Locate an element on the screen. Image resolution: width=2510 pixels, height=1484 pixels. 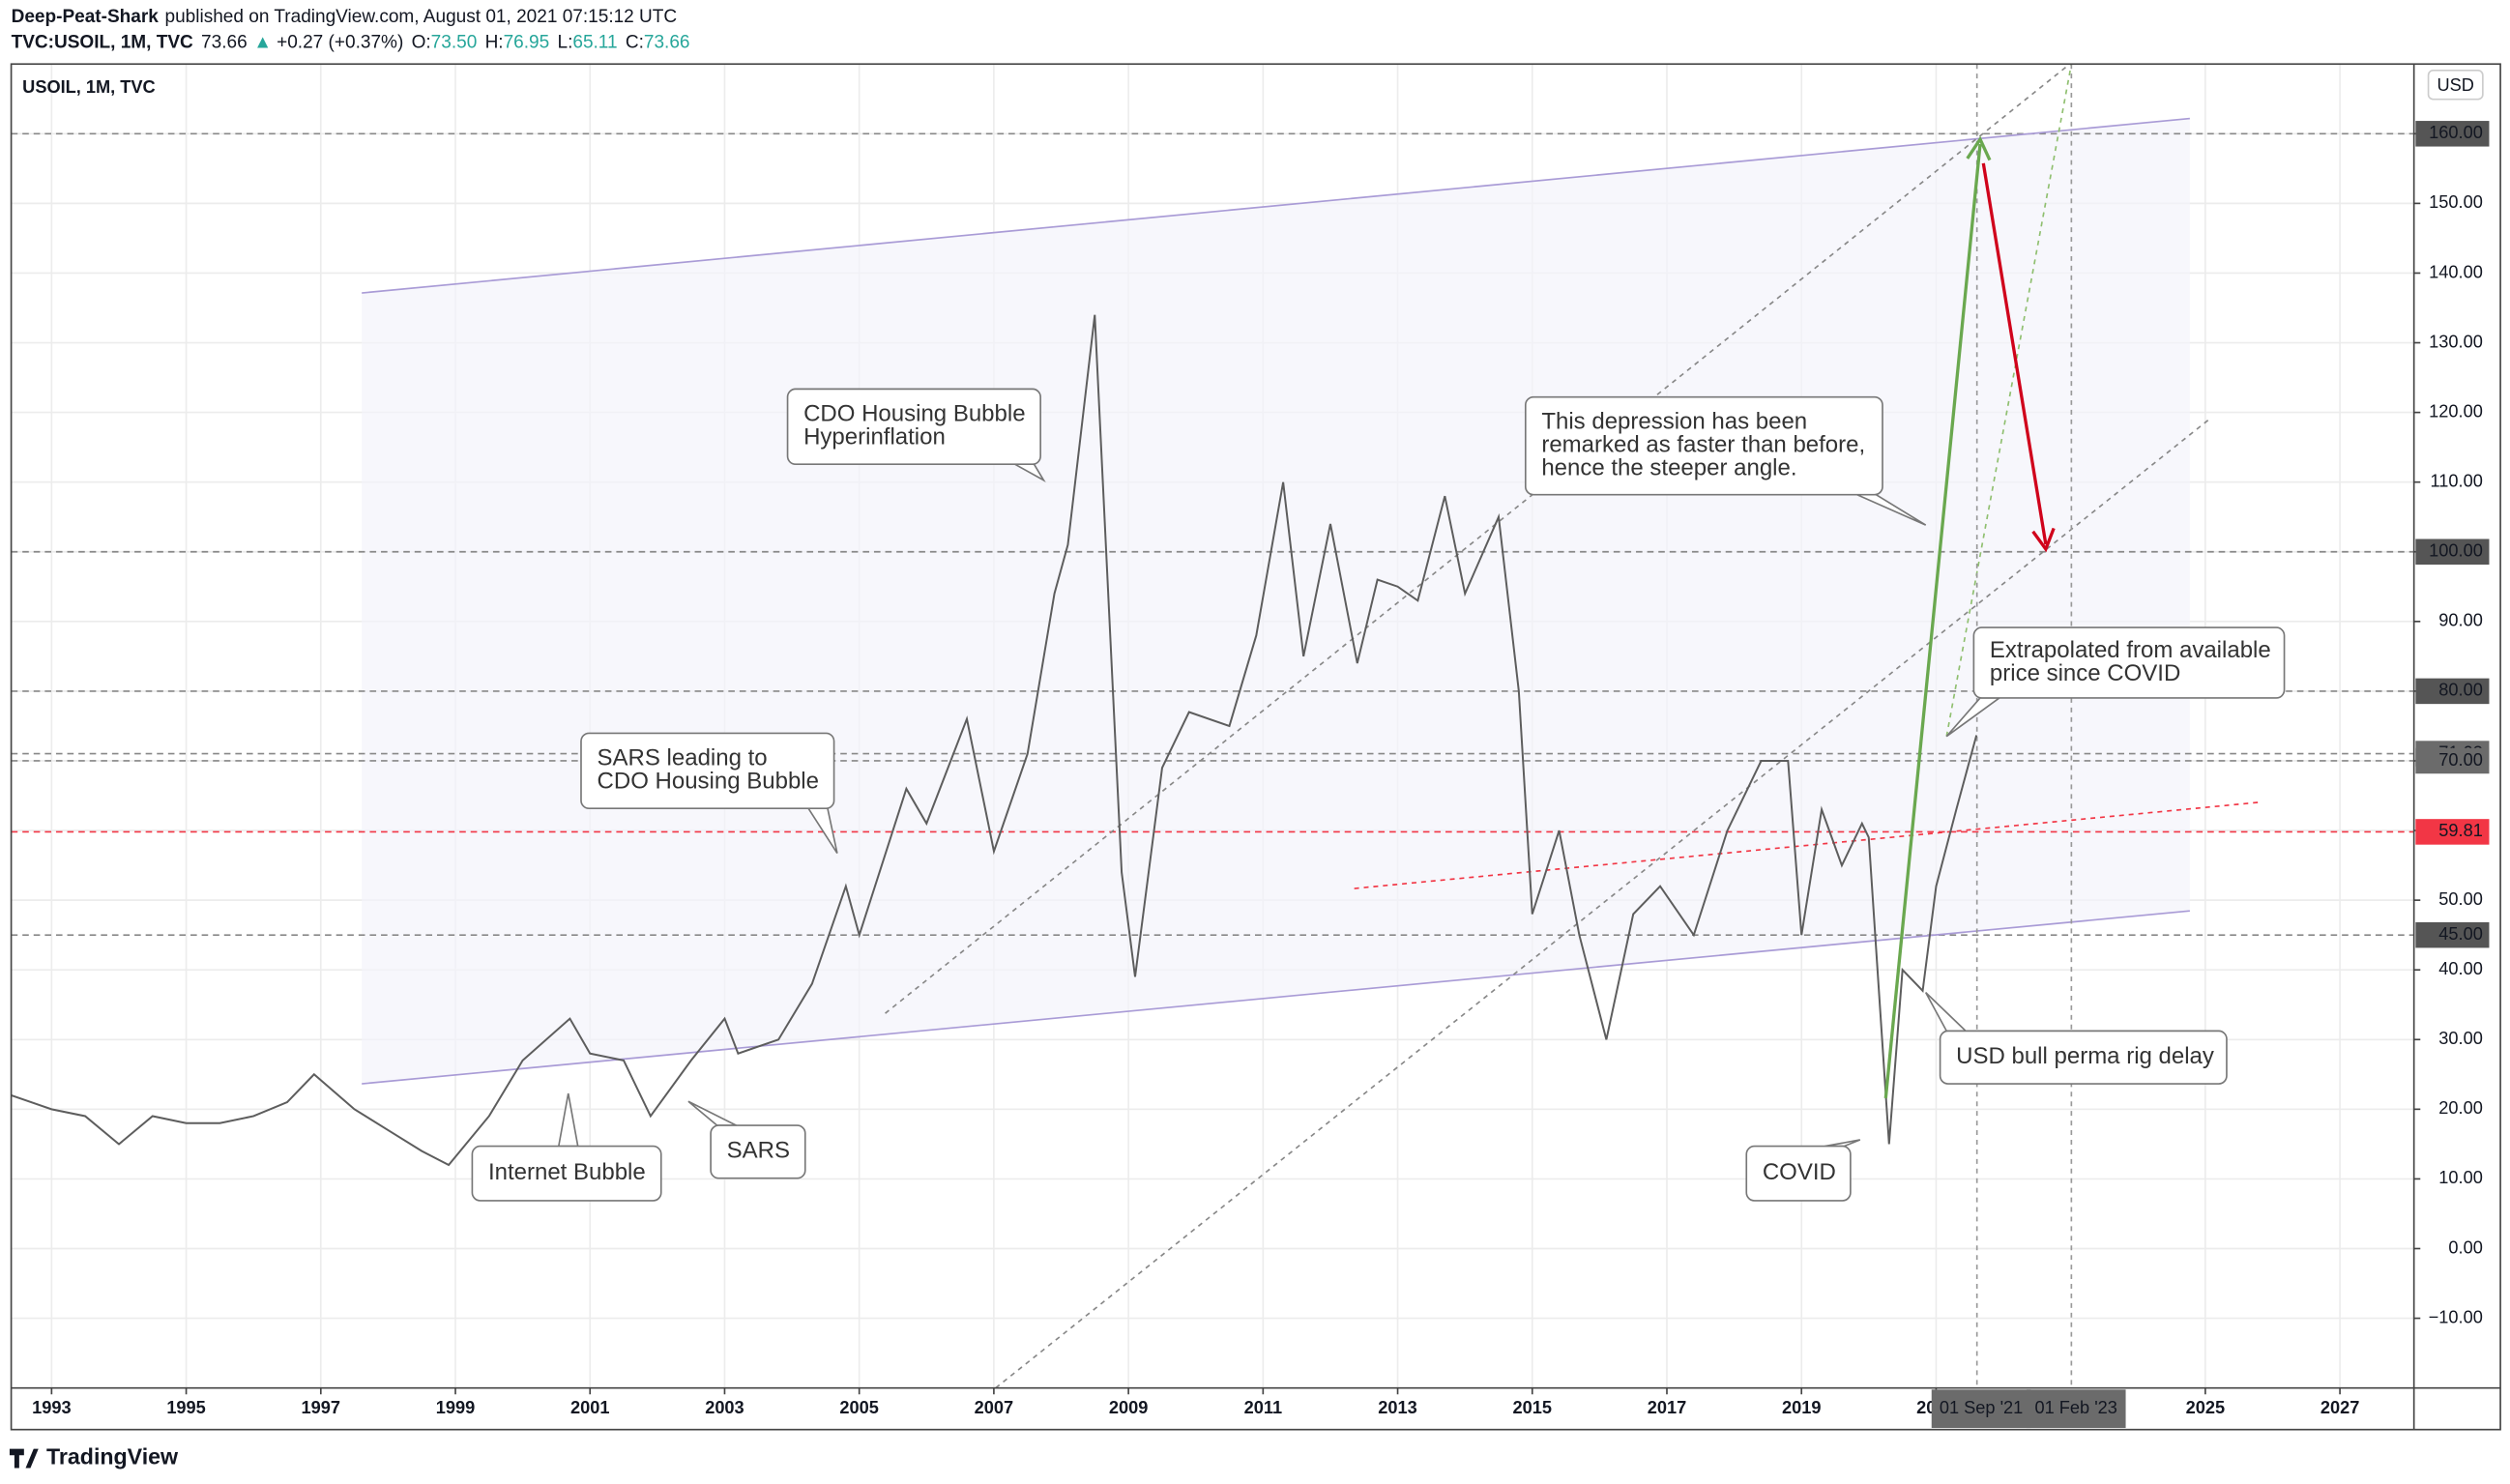
callout-text: USD bull perma rig delay is located at coordinates (2085, 1056).